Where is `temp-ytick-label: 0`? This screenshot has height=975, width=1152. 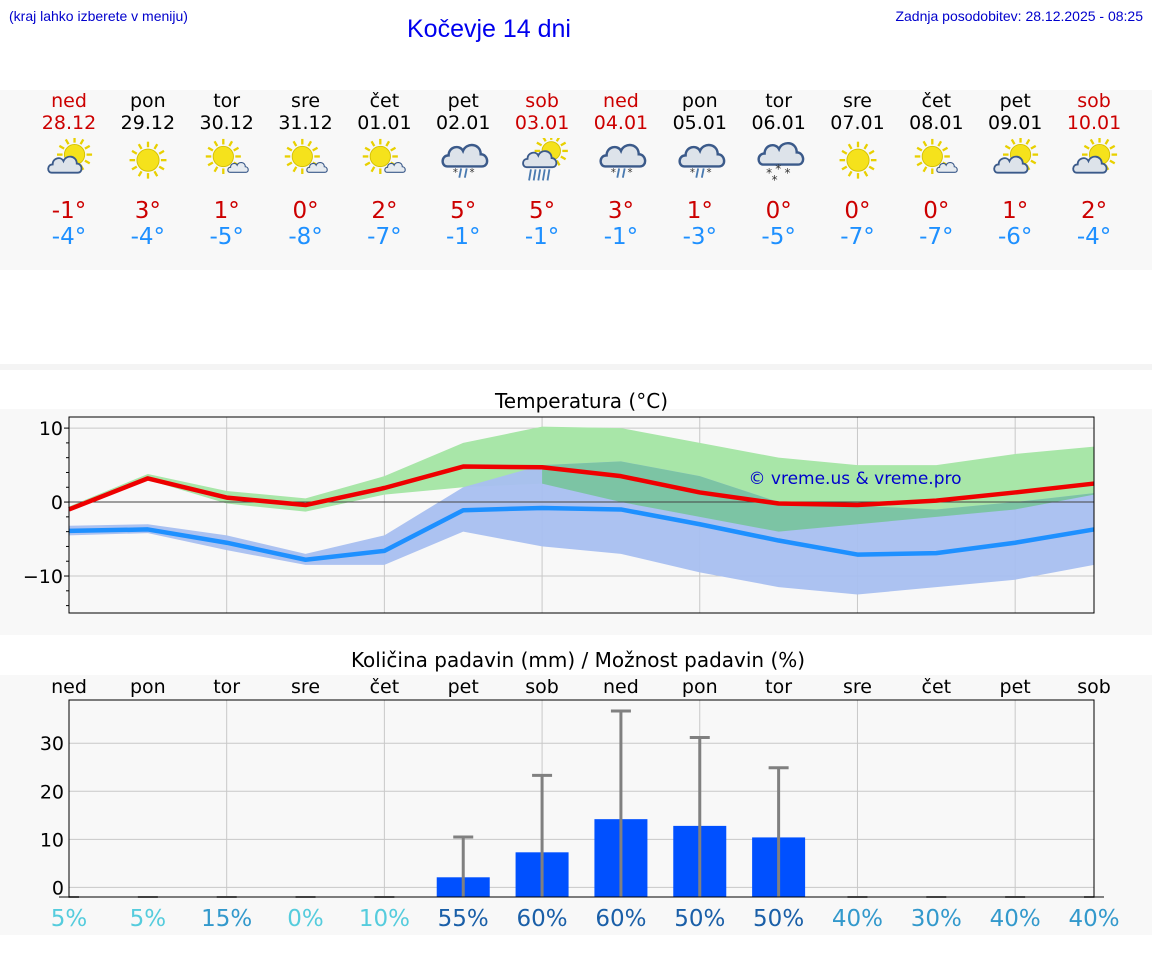 temp-ytick-label: 0 is located at coordinates (57, 503).